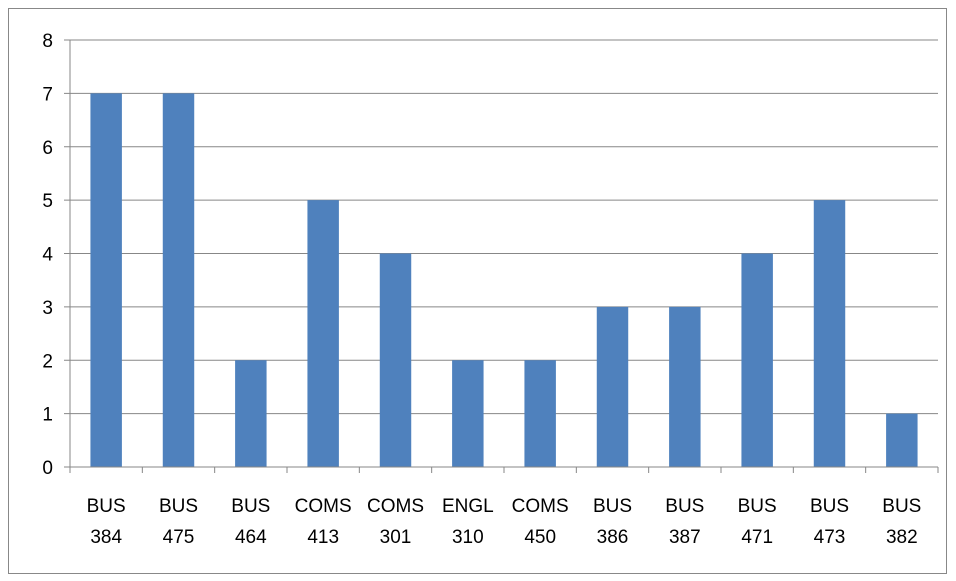 The image size is (956, 581). I want to click on y-tick-label: 6, so click(47, 148).